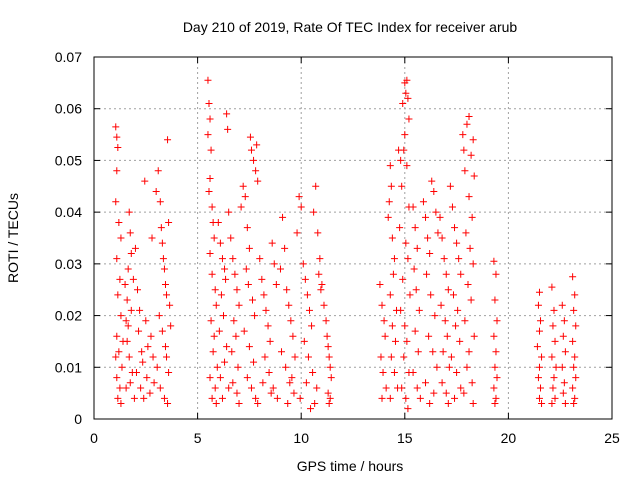  What do you see at coordinates (198, 438) in the screenshot?
I see `x-tick-label: 5` at bounding box center [198, 438].